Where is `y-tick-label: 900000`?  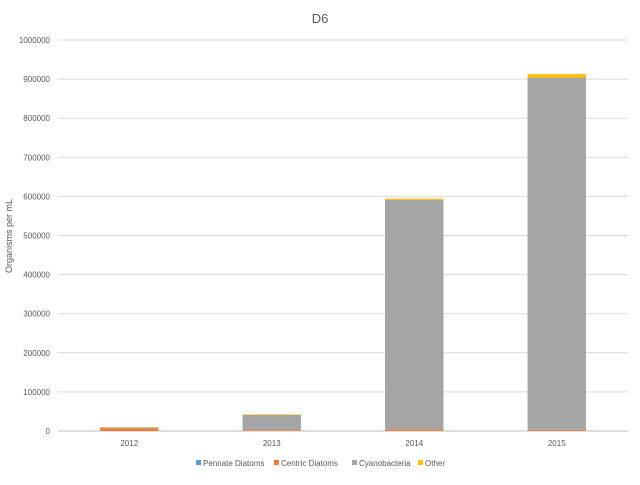 y-tick-label: 900000 is located at coordinates (36, 79).